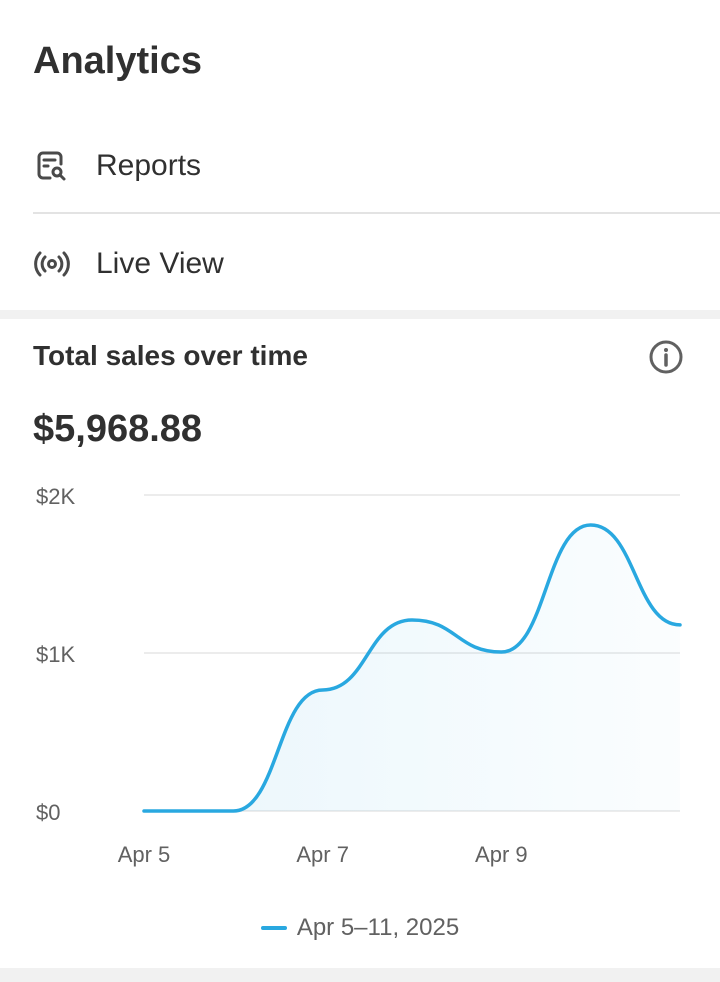 The image size is (720, 982). Describe the element at coordinates (360, 263) in the screenshot. I see `nav-item-live-view: Live View` at that location.